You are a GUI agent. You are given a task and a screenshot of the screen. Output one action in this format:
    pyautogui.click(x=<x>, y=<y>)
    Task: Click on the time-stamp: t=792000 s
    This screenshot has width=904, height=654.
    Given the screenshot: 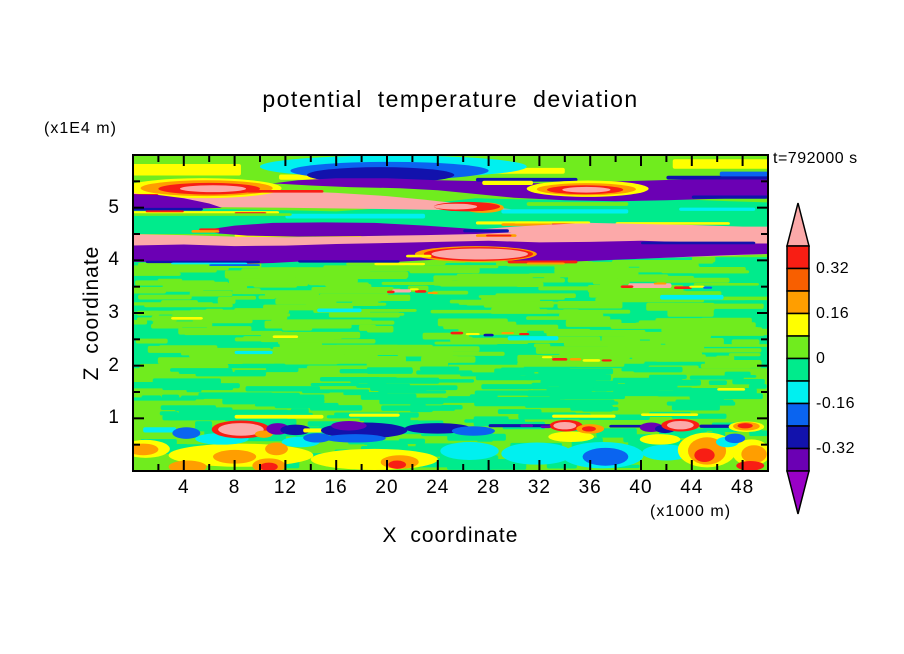 What is the action you would take?
    pyautogui.click(x=815, y=158)
    